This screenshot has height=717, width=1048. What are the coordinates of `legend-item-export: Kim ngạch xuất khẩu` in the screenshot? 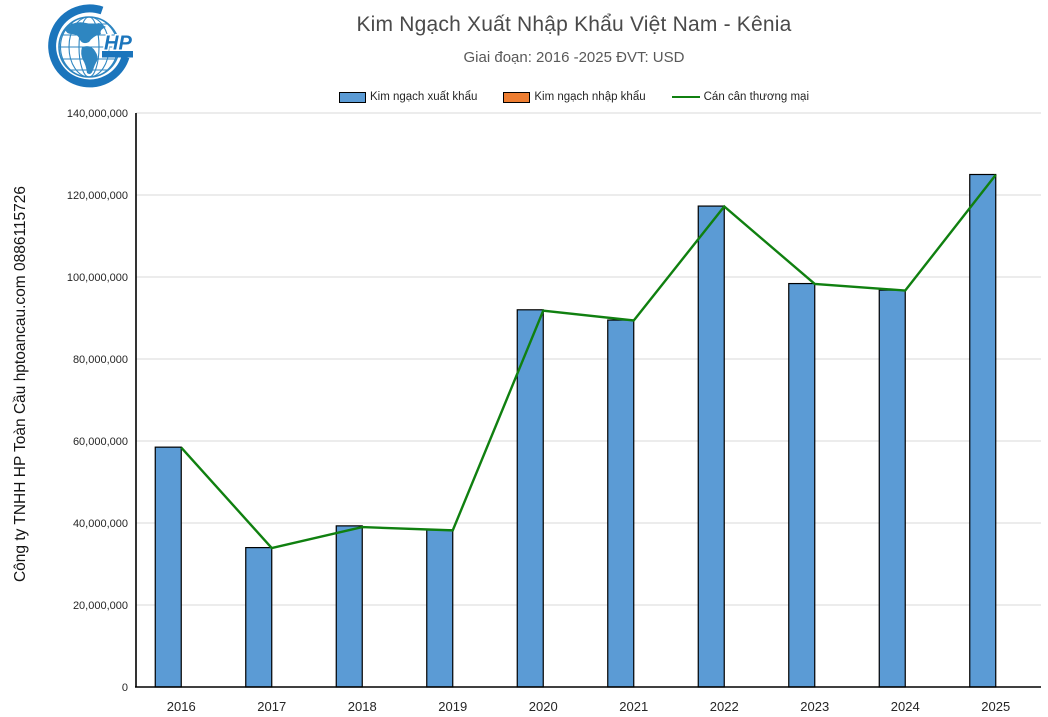 It's located at (408, 97).